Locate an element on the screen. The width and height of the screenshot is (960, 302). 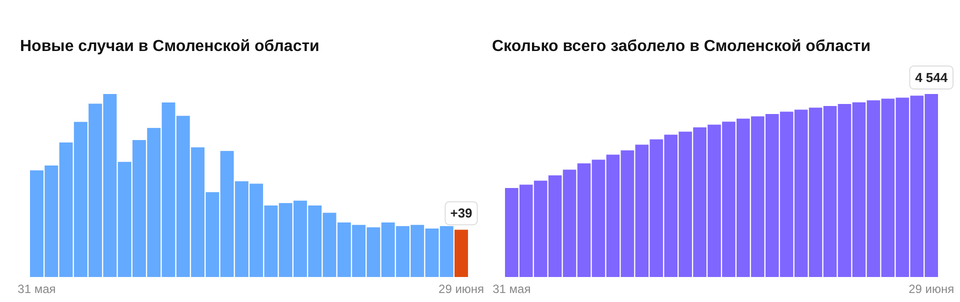
data-label: 4 544 is located at coordinates (931, 77).